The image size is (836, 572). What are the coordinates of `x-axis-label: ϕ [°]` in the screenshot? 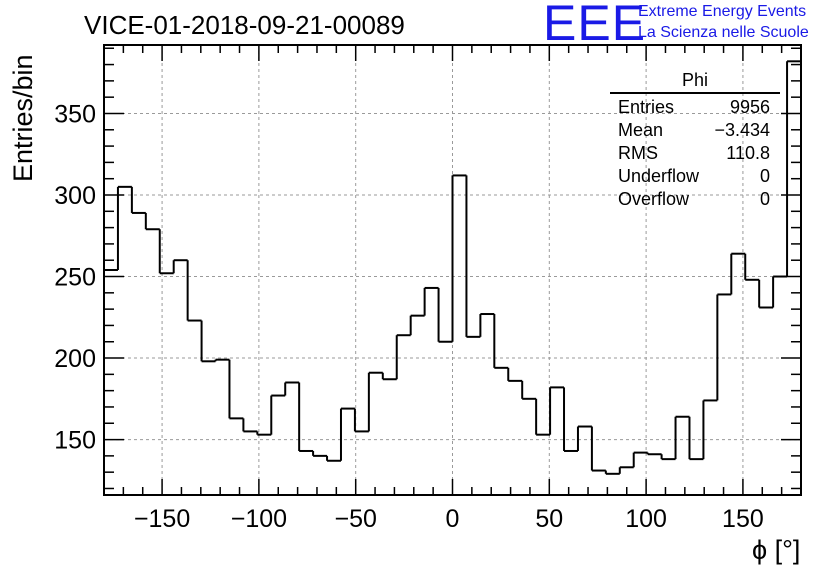 It's located at (776, 550).